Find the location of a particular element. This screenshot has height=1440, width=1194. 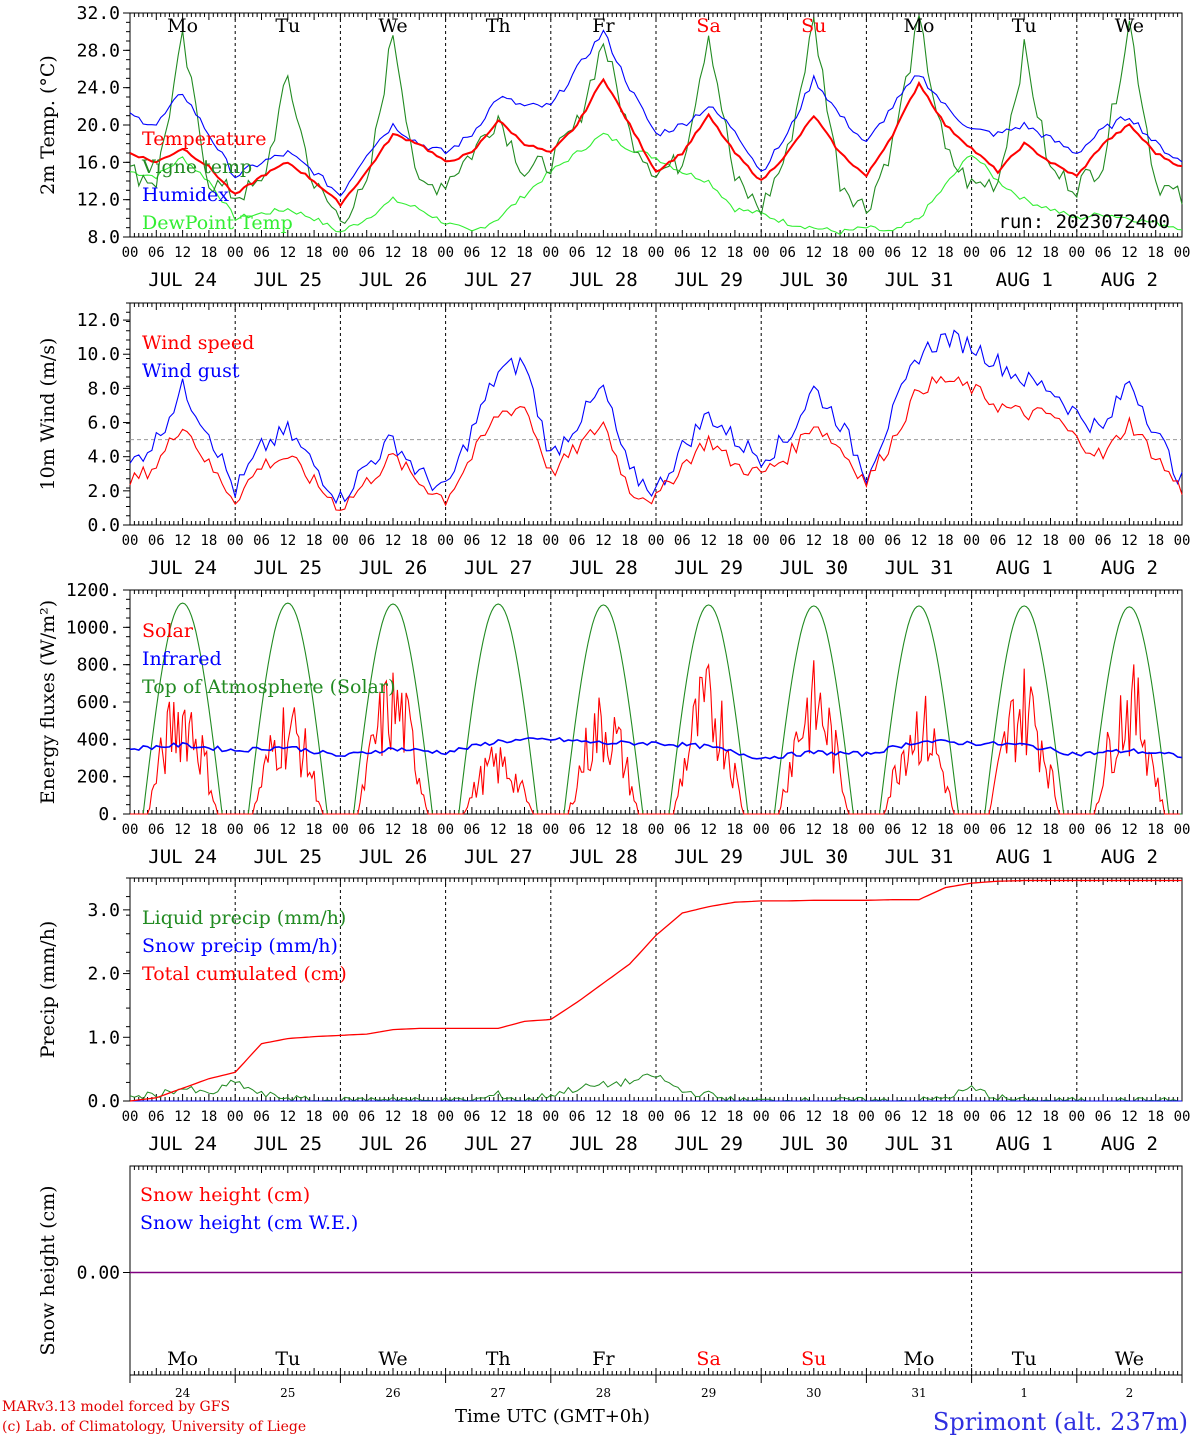

weekday-label: Su is located at coordinates (813, 1359).